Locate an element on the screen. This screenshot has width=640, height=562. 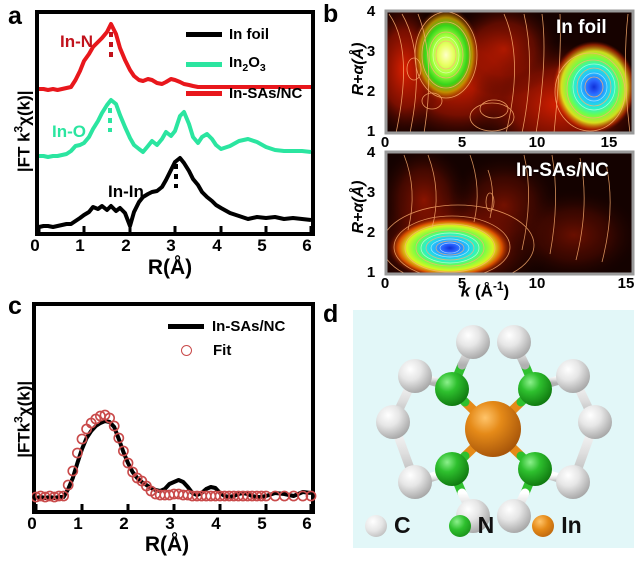
panel-c-xtick-0: 0 is located at coordinates (32, 523).